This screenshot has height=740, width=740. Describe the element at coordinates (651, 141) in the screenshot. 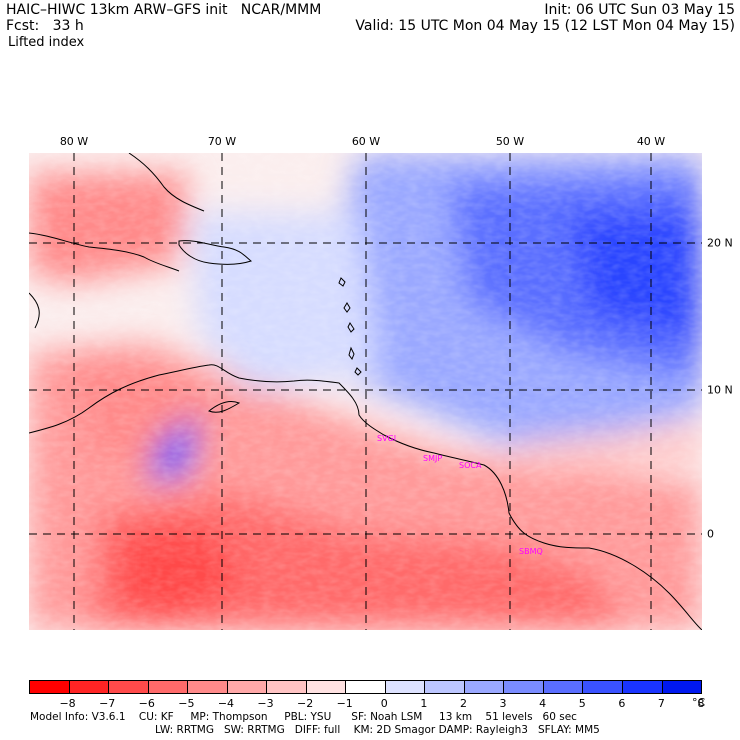

I see `lon-label-40w: 40 W` at that location.